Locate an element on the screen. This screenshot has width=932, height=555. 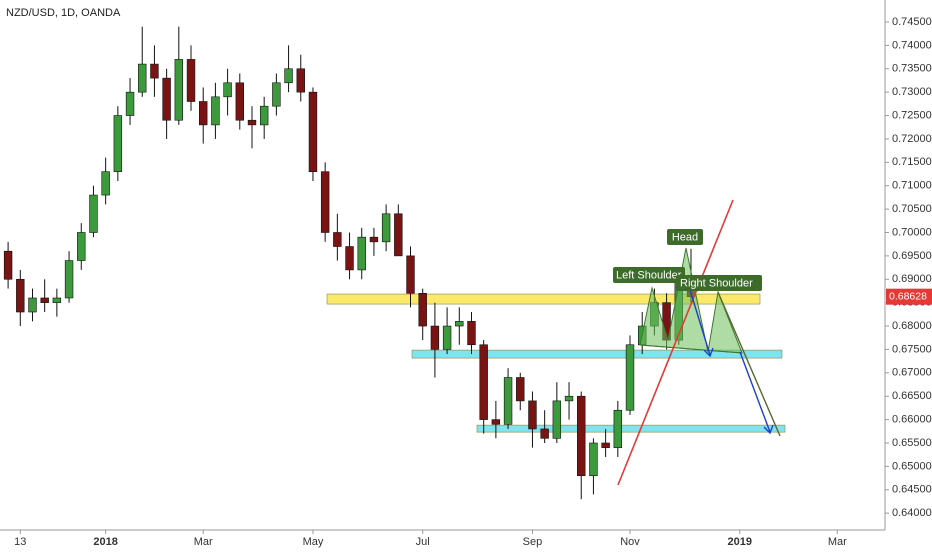
y-tick-label: 0.64000 is located at coordinates (912, 513).